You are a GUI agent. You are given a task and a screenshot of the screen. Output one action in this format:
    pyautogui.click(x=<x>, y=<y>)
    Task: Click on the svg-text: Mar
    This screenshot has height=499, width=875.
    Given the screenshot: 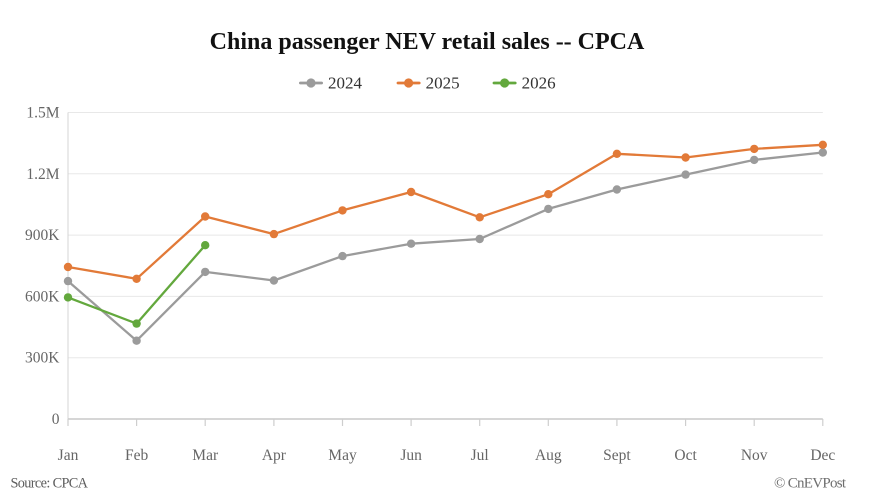 What is the action you would take?
    pyautogui.click(x=205, y=455)
    